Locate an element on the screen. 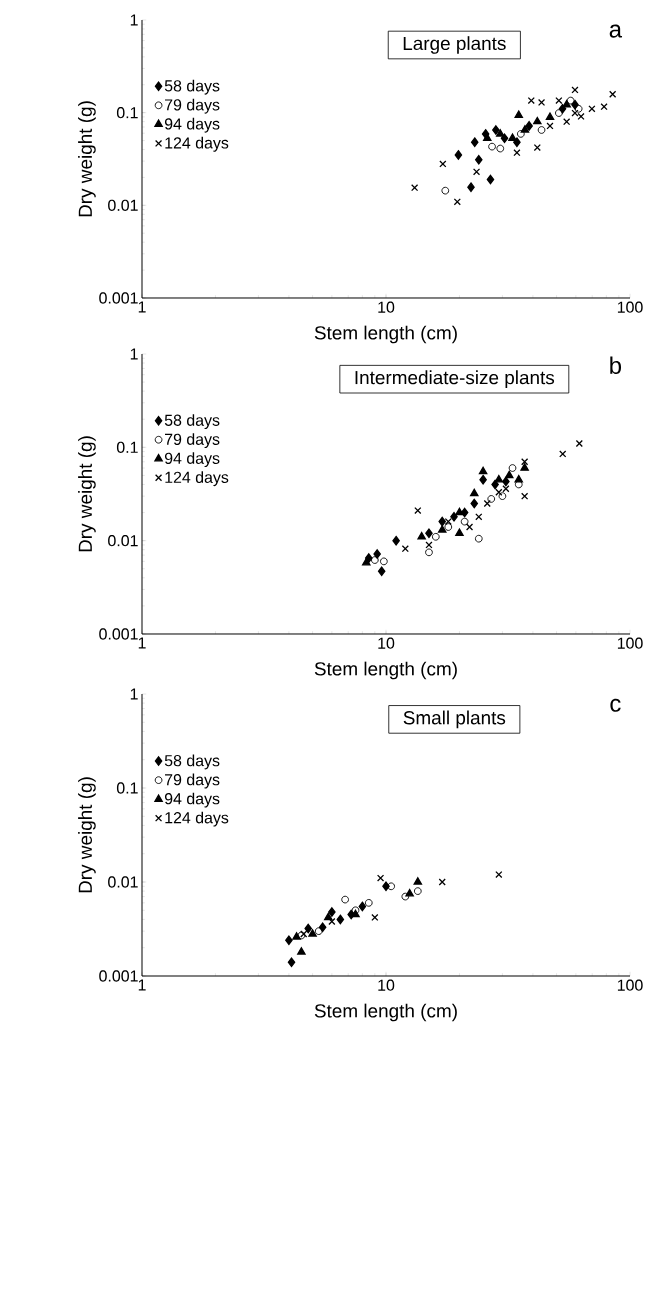 The height and width of the screenshot is (1305, 647). annotation: b is located at coordinates (616, 365).